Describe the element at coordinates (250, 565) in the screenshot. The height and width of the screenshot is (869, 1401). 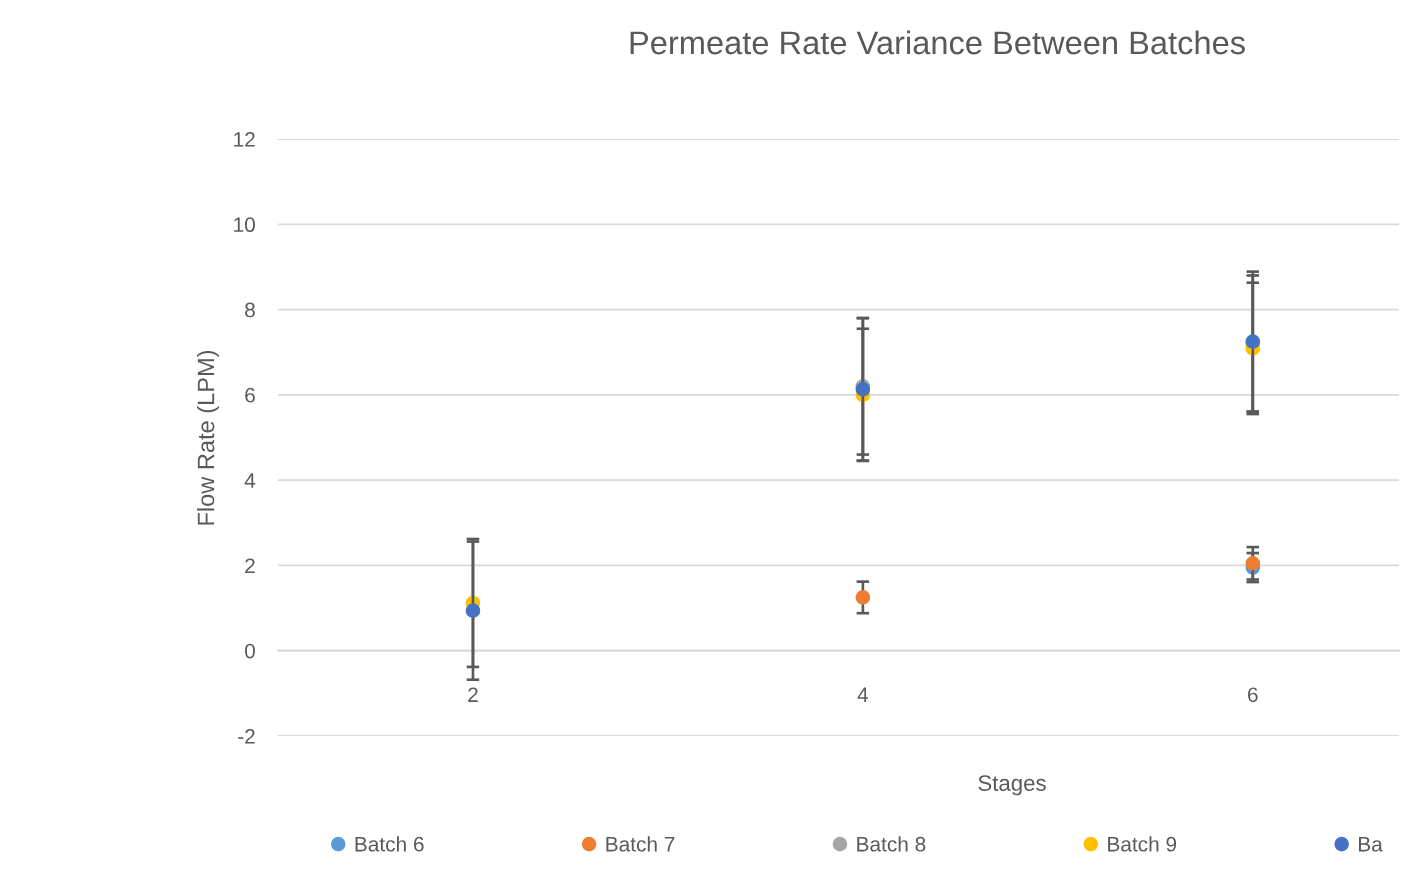
I see `y-tick-label: 2` at that location.